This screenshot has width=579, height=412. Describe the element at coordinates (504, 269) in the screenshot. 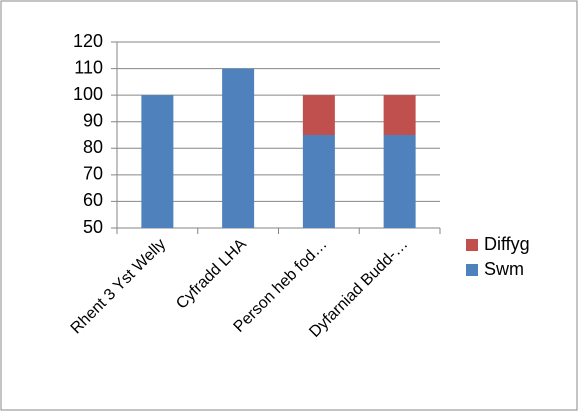

I see `legend-label: Swm` at that location.